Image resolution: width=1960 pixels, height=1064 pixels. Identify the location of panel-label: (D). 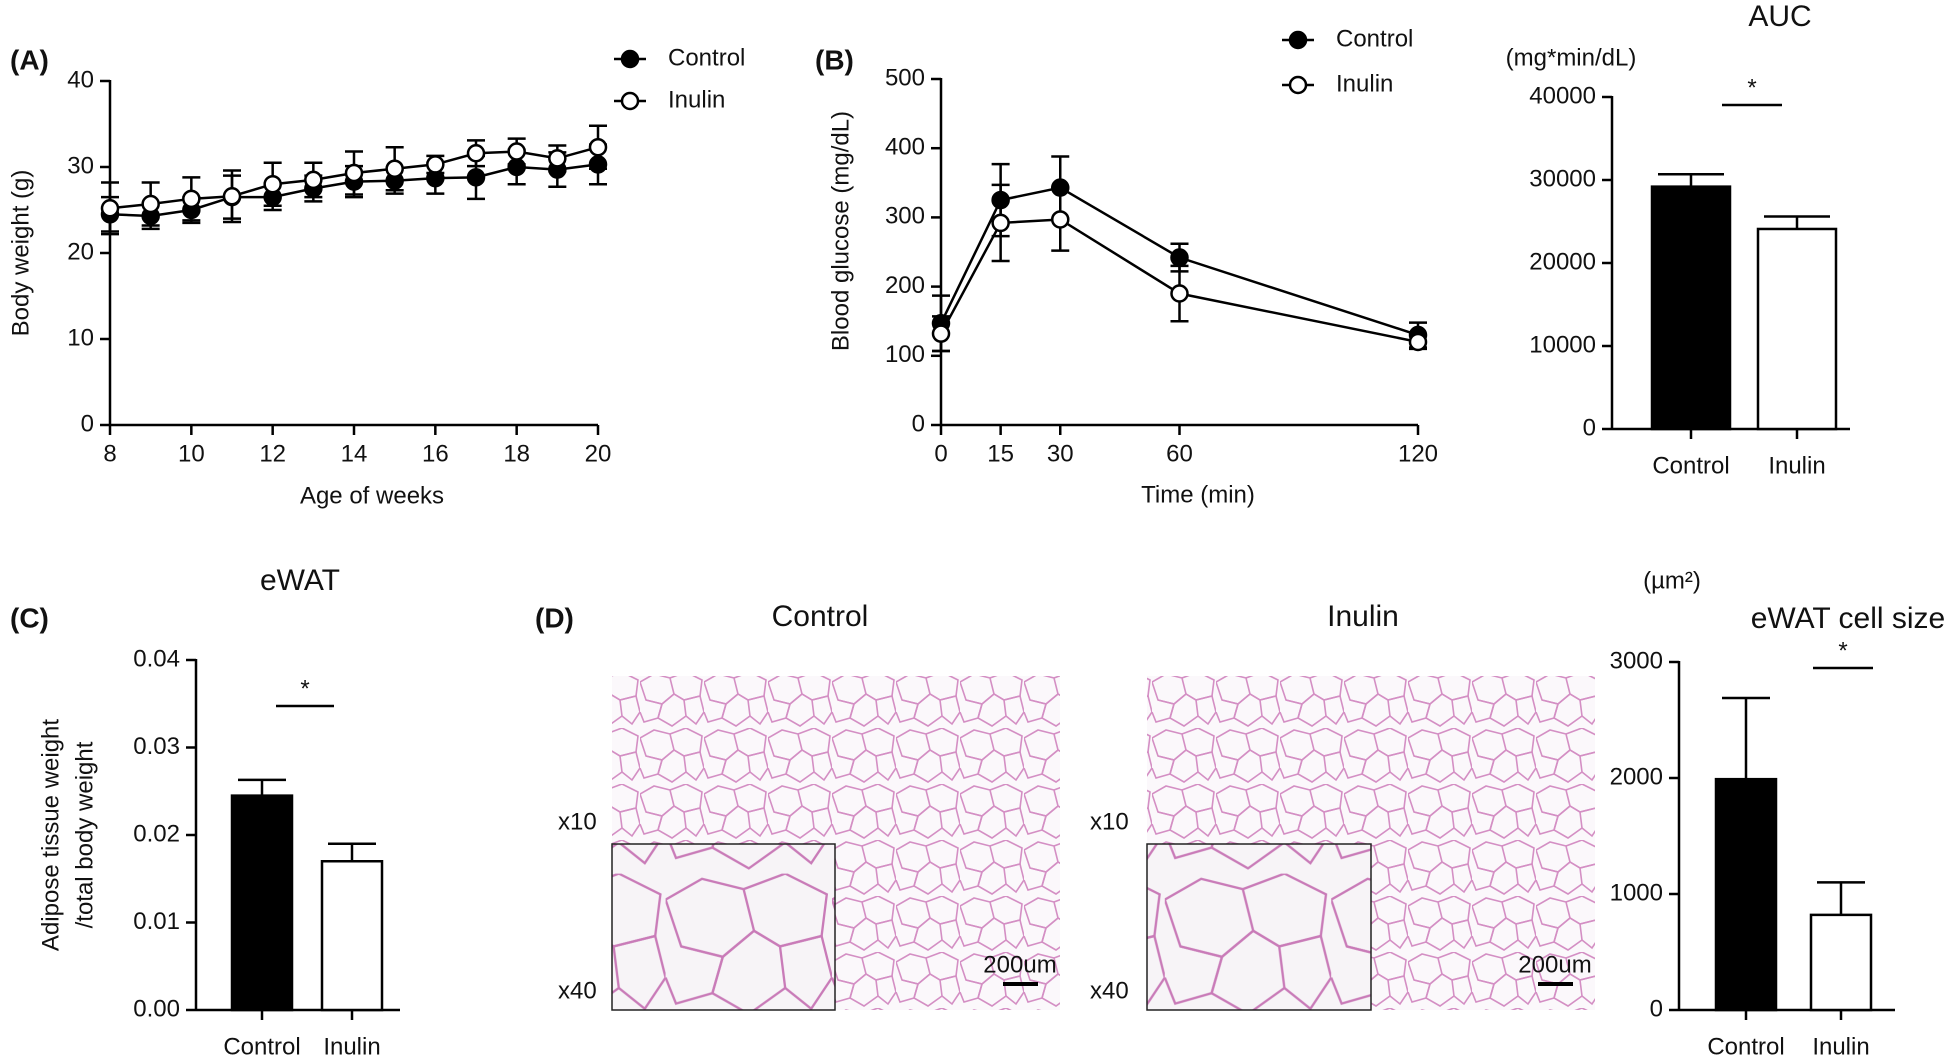
(554, 617).